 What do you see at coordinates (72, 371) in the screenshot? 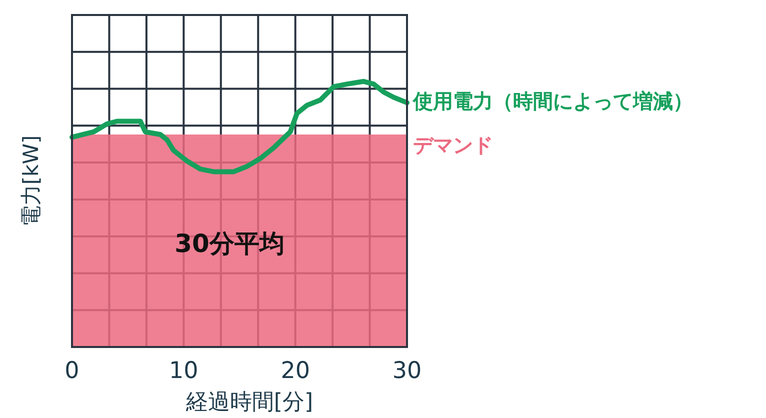
I see `x-tick-label: 0` at bounding box center [72, 371].